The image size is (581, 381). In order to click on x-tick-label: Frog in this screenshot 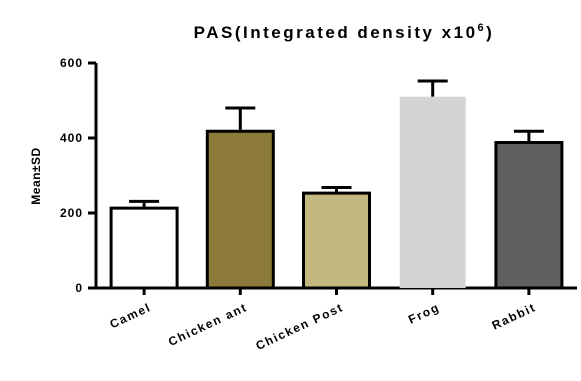, I will do `click(424, 313)`.